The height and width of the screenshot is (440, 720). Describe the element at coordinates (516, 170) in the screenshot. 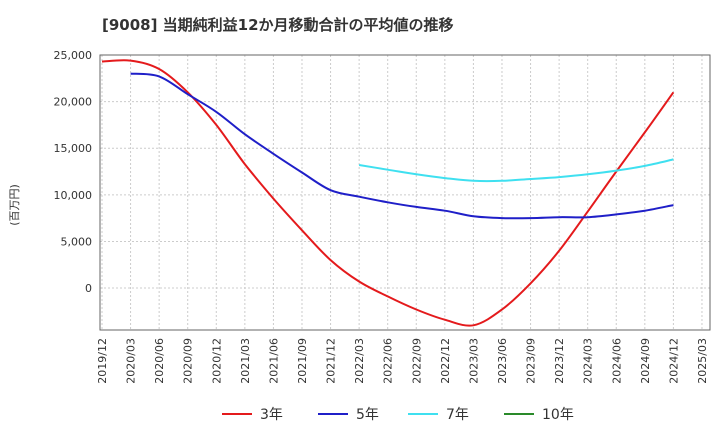

I see `series-line` at that location.